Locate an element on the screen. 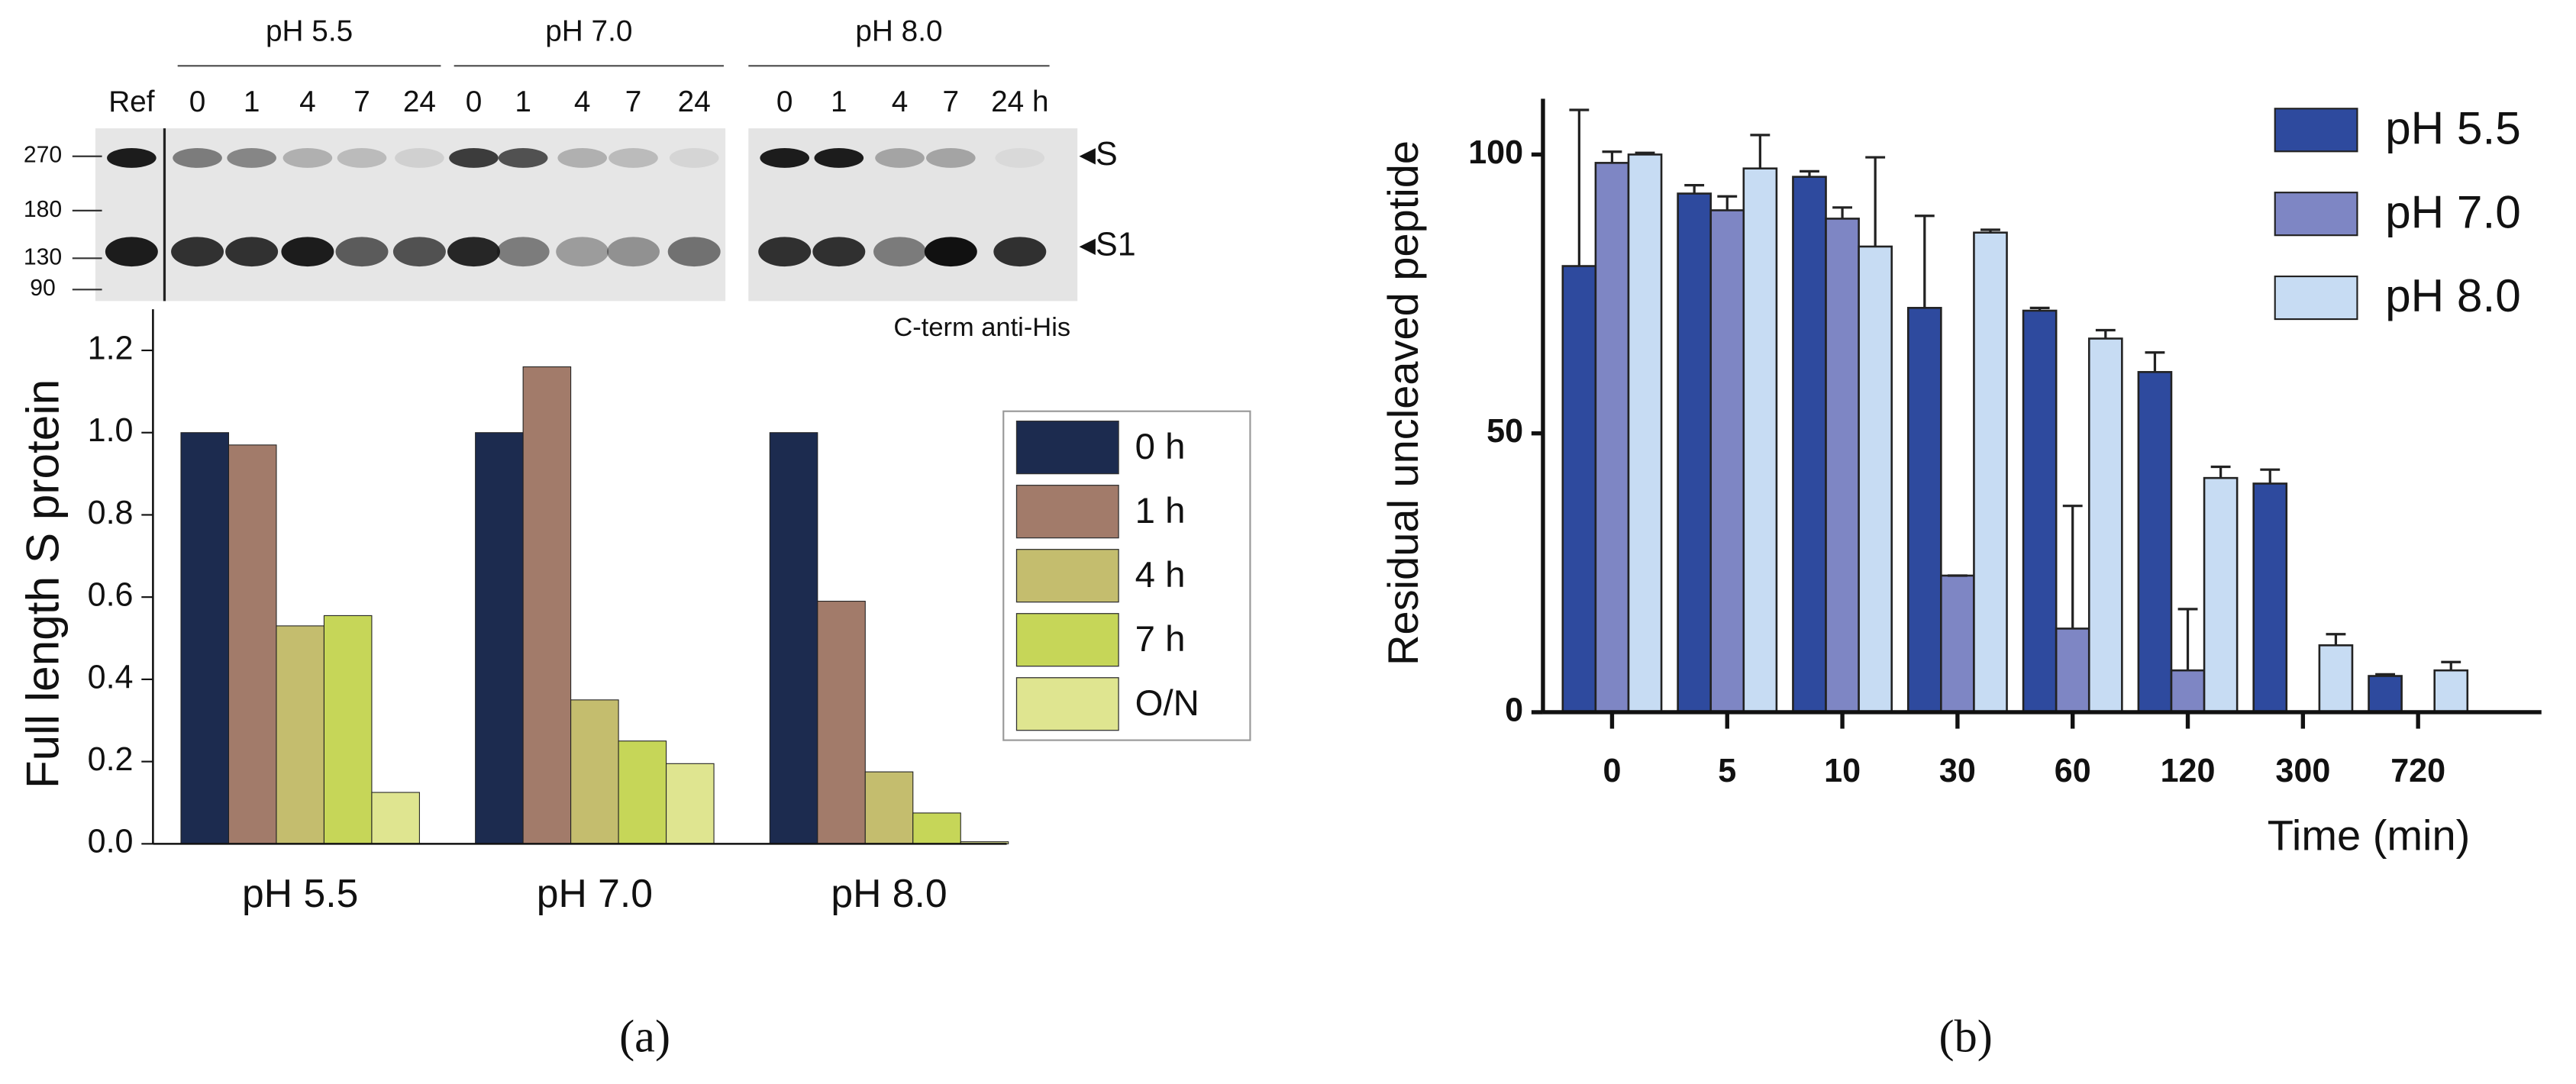 Image resolution: width=2576 pixels, height=1084 pixels. x-tick-label: 30 is located at coordinates (1957, 771).